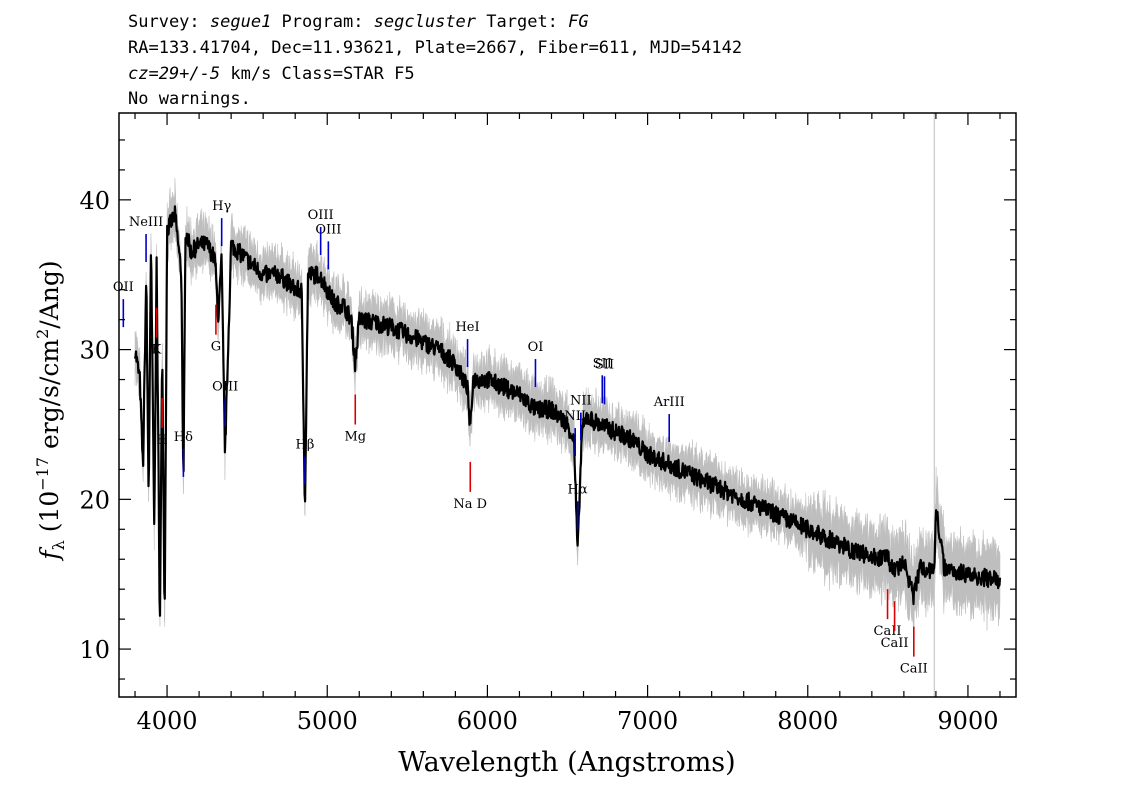 The width and height of the screenshot is (1134, 810). Describe the element at coordinates (167, 721) in the screenshot. I see `x-tick-label-4000: 4000` at that location.